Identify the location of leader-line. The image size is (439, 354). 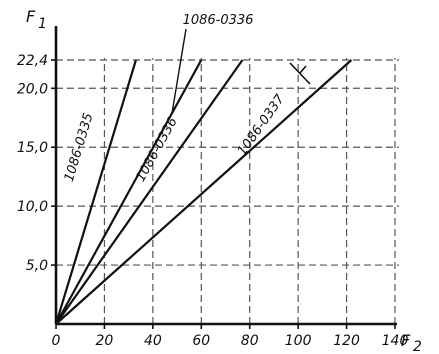
(179, 70).